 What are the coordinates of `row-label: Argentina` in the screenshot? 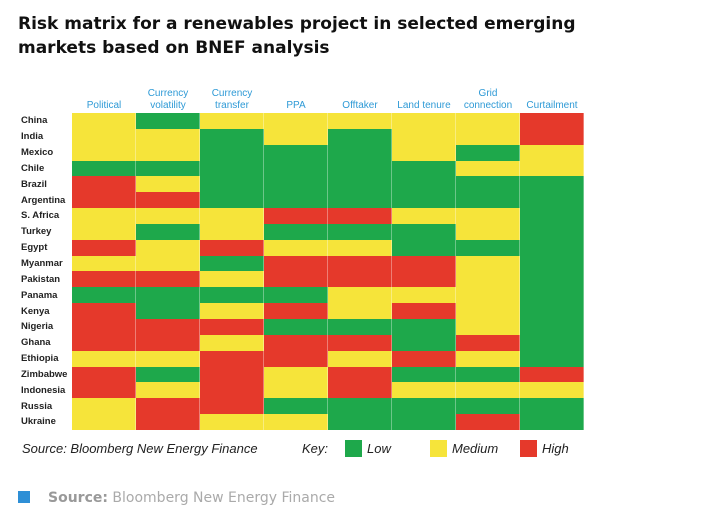 It's located at (43, 200).